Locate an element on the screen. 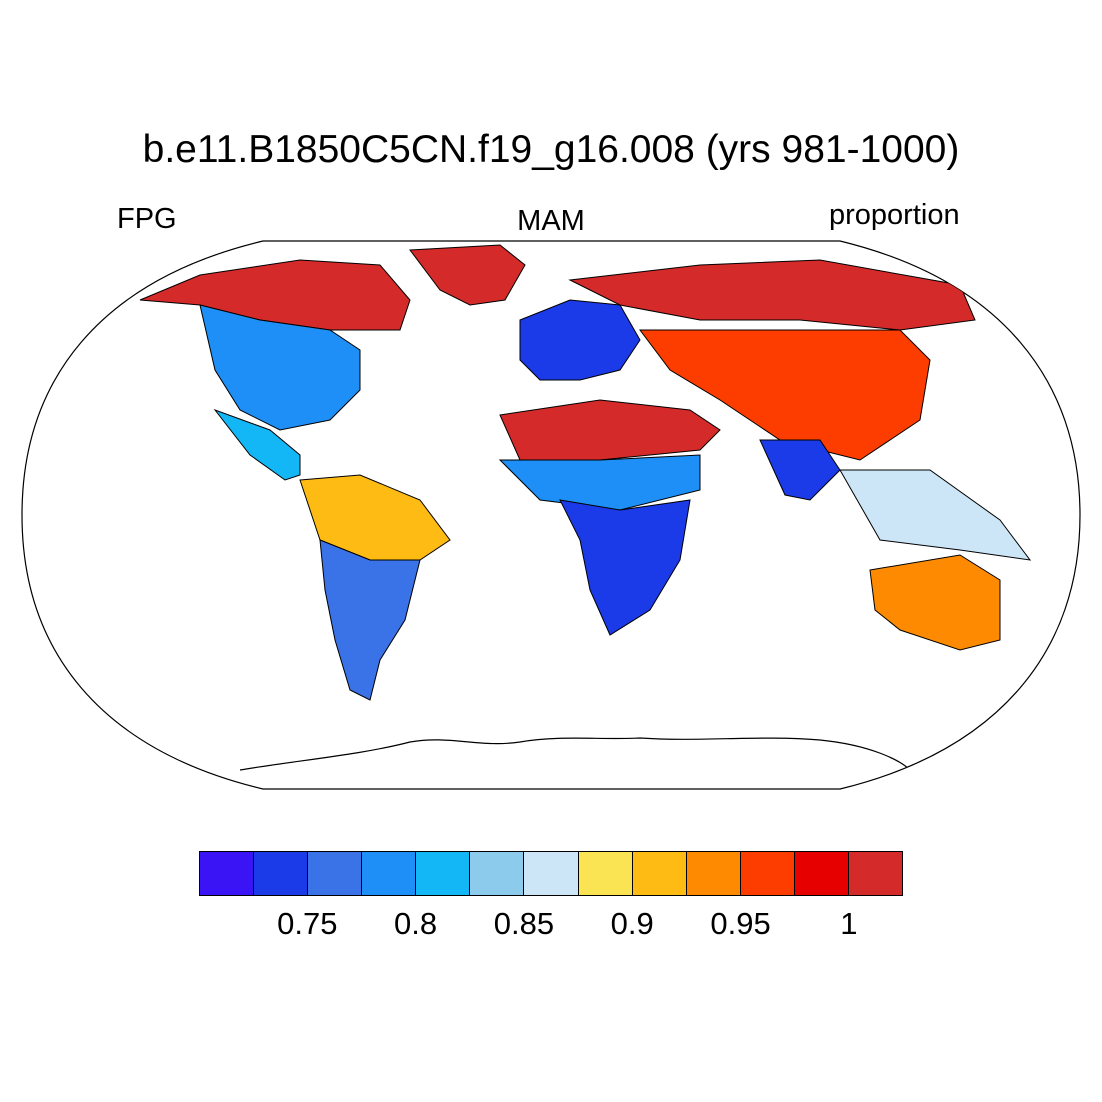 The width and height of the screenshot is (1102, 1102). variable-label: FPG is located at coordinates (147, 219).